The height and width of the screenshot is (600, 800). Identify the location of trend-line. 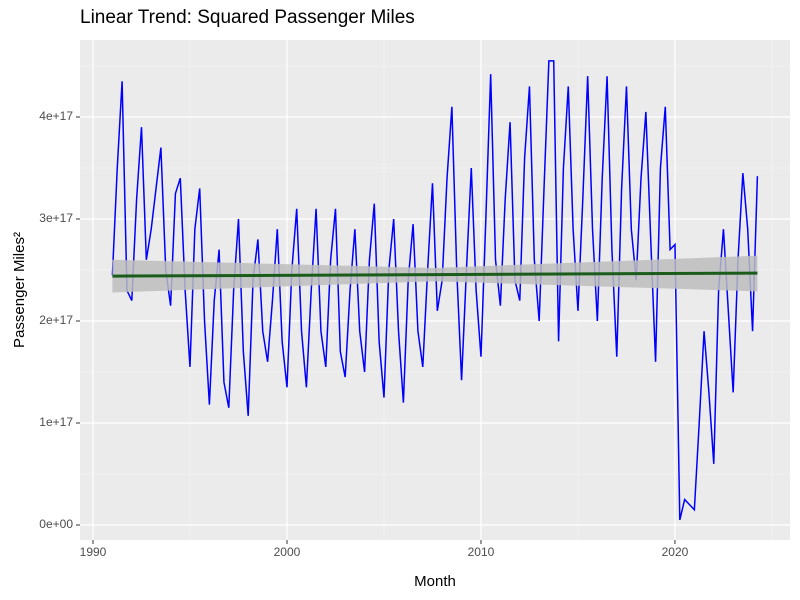
(435, 274).